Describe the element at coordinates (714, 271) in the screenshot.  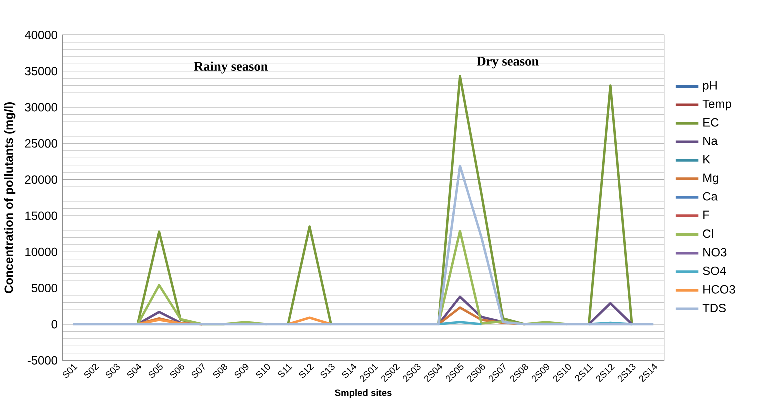
I see `legend-label: SO4` at that location.